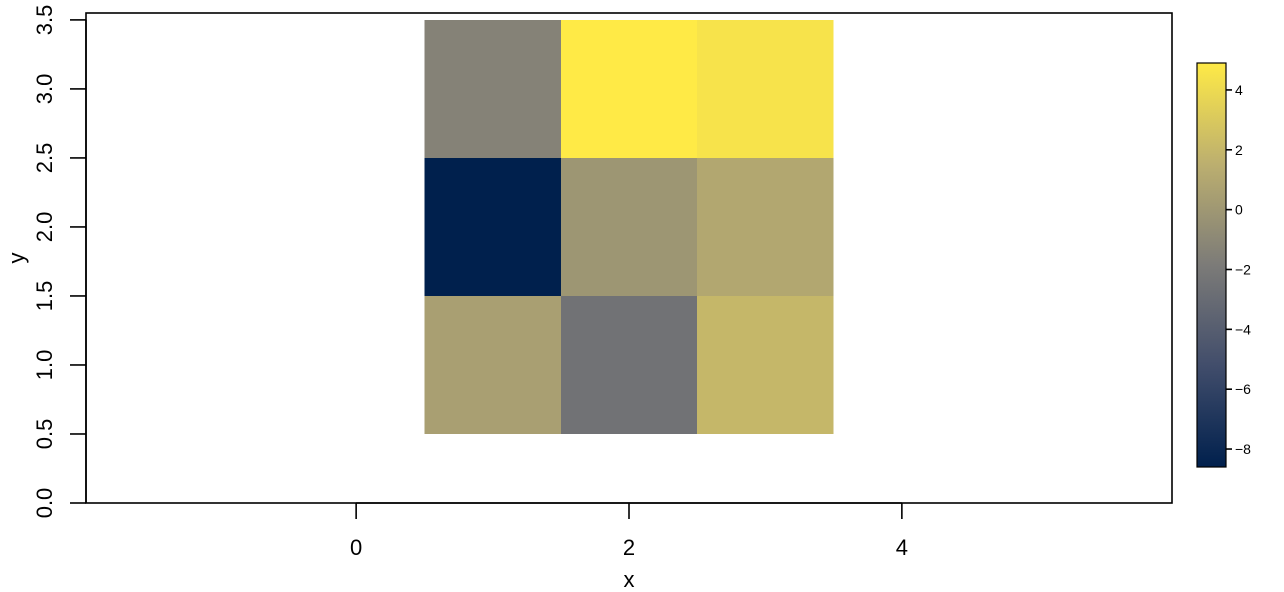 The image size is (1284, 592). What do you see at coordinates (44, 365) in the screenshot?
I see `y-tick-label: 1.0` at bounding box center [44, 365].